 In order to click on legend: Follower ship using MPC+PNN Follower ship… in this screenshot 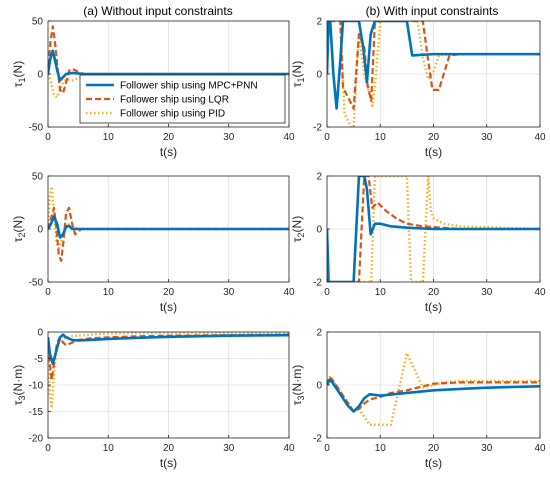, I will do `click(182, 99)`.